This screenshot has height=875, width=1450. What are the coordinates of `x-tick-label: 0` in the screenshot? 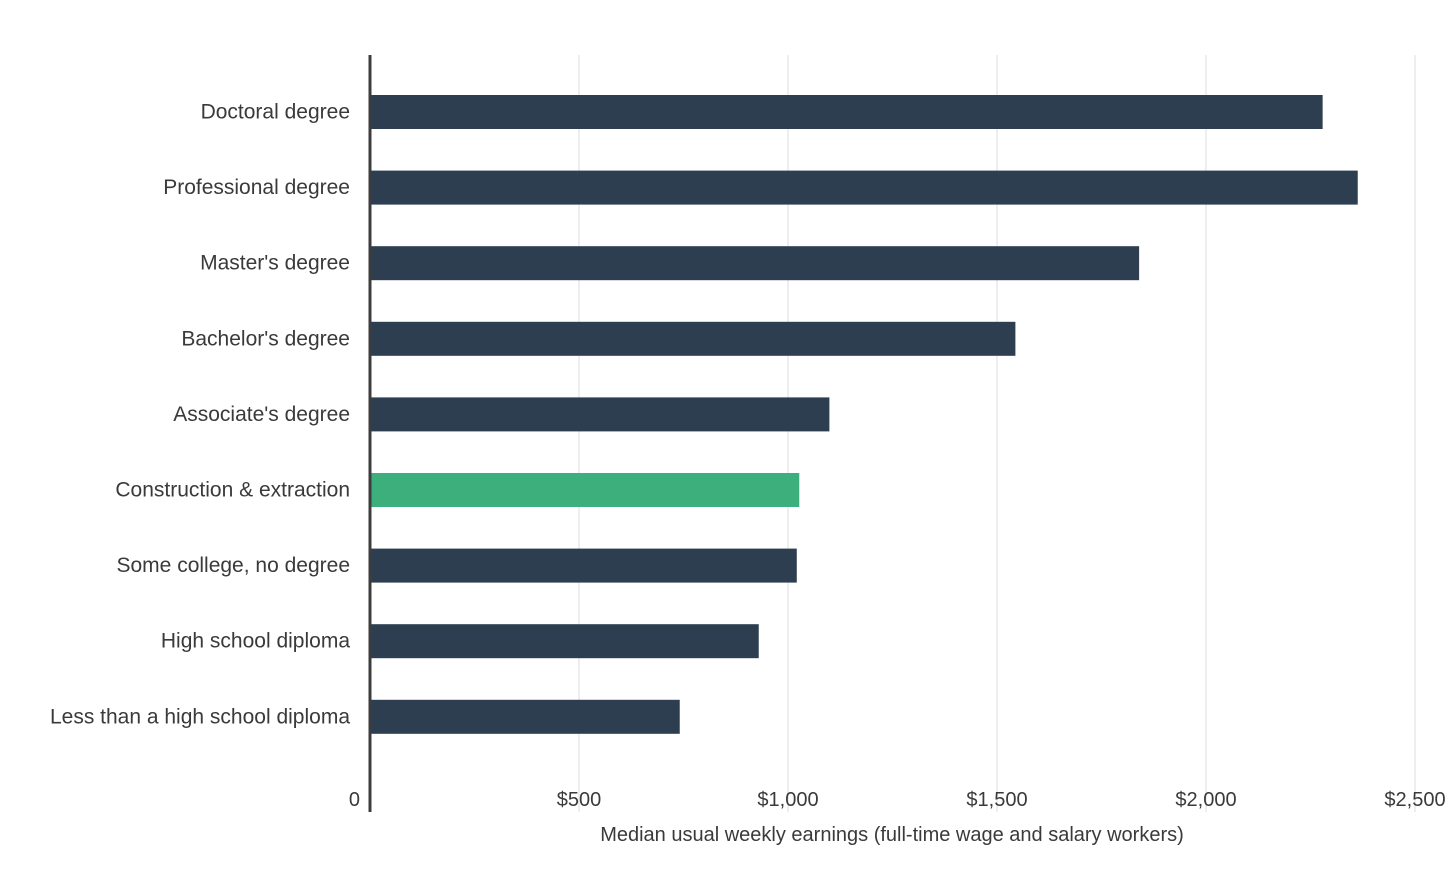 It's located at (354, 800).